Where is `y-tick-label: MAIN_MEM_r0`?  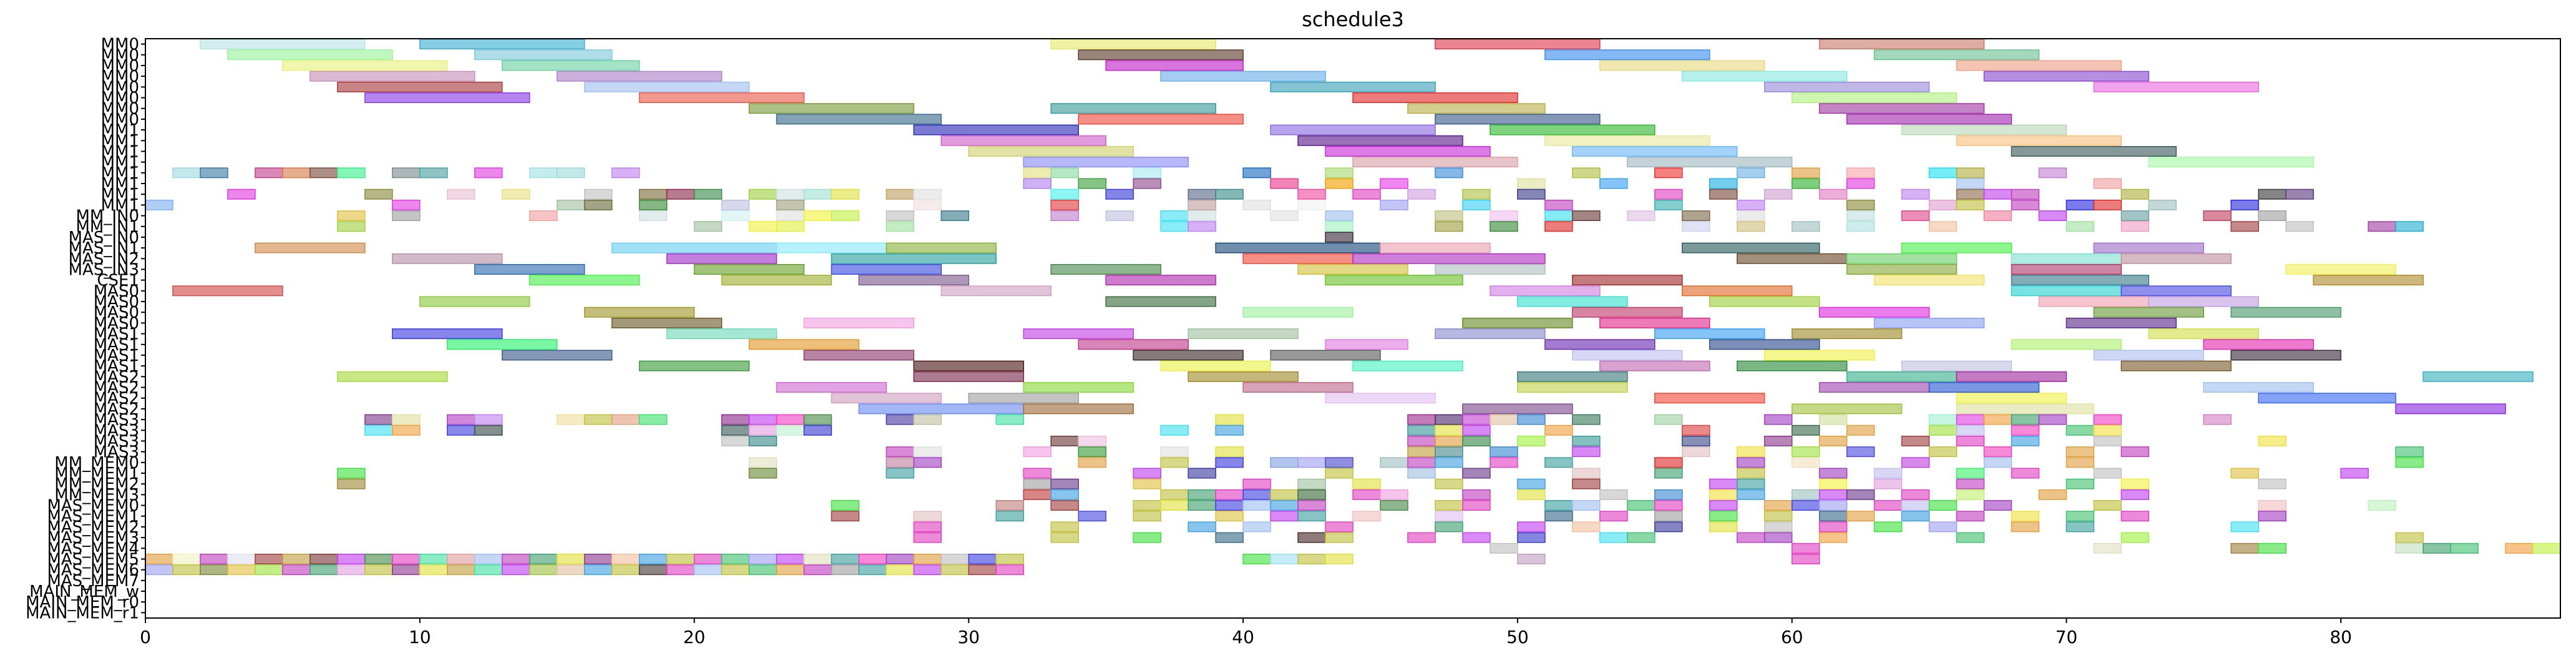 y-tick-label: MAIN_MEM_r0 is located at coordinates (82, 602).